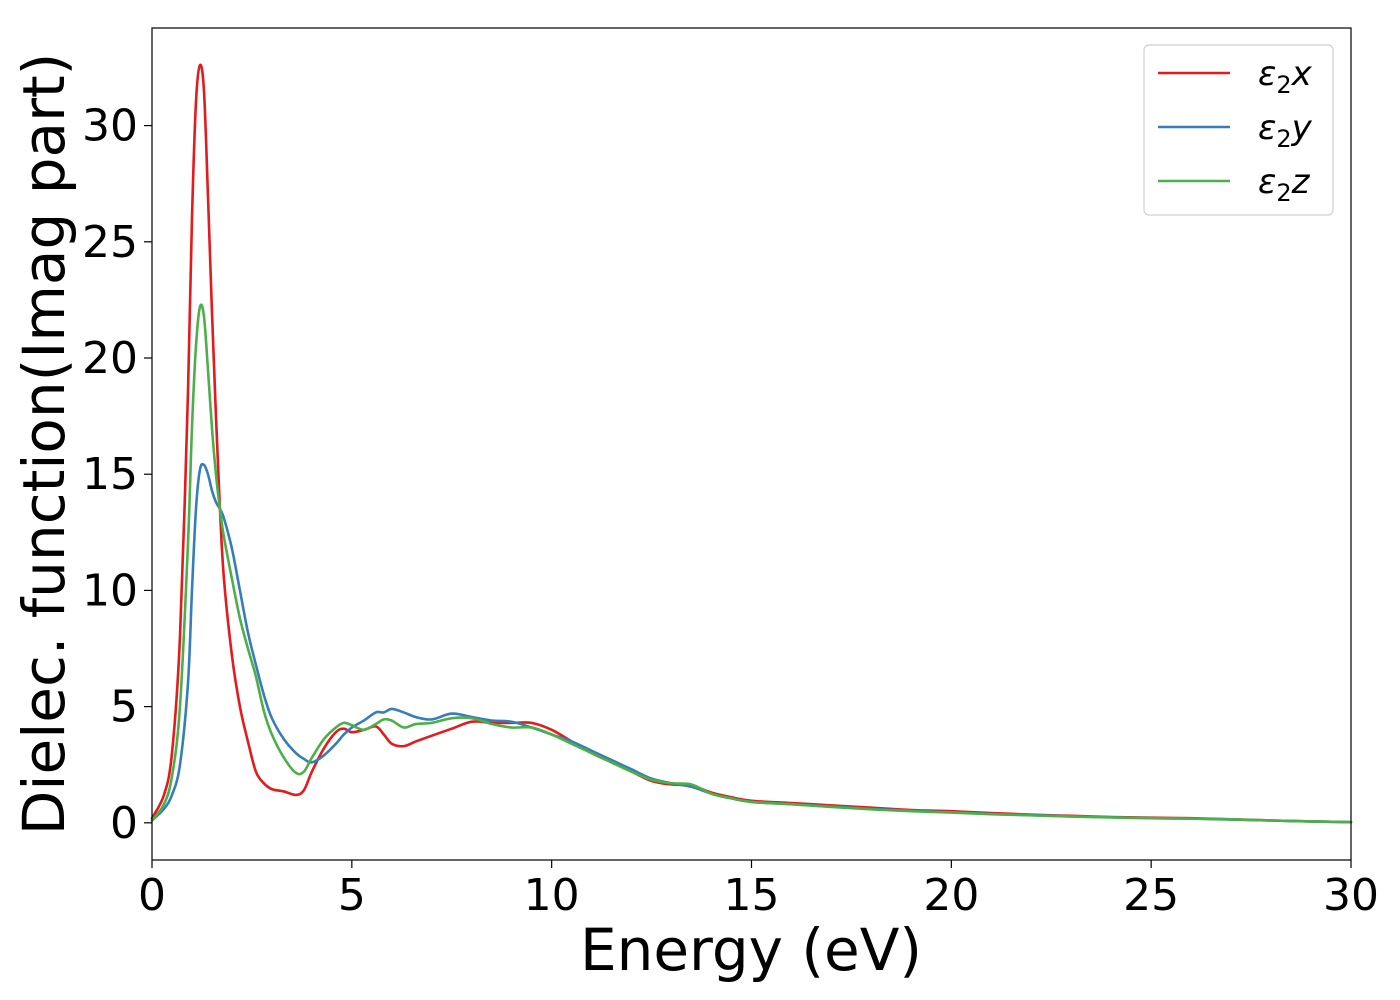 Image resolution: width=1400 pixels, height=1000 pixels. What do you see at coordinates (110, 358) in the screenshot?
I see `y-tick-label: 20` at bounding box center [110, 358].